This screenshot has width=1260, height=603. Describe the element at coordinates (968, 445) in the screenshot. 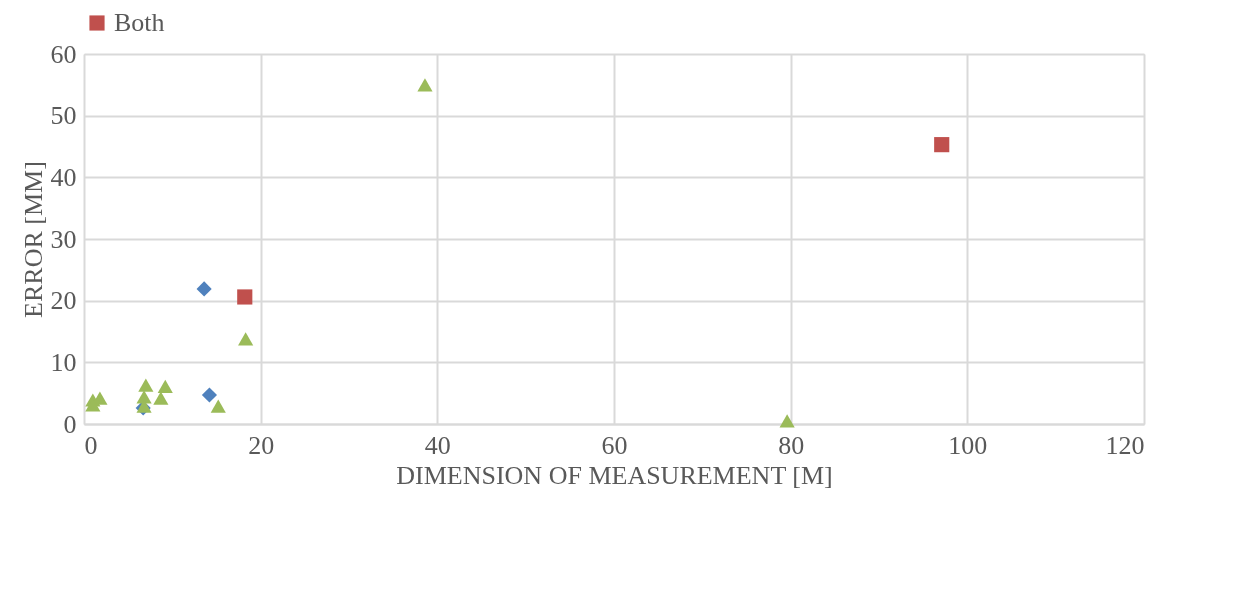

I see `x-tick-label: 100` at that location.